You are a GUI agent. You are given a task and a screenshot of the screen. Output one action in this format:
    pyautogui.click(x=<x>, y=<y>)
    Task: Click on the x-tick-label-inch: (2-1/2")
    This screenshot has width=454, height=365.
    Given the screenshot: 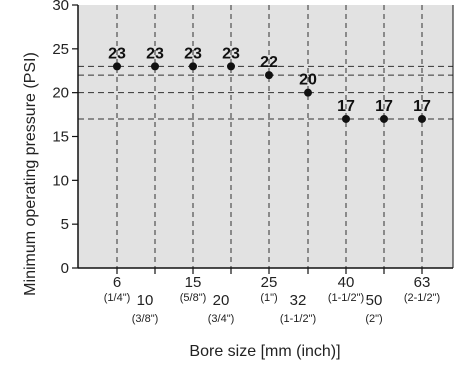 What is the action you would take?
    pyautogui.click(x=422, y=298)
    